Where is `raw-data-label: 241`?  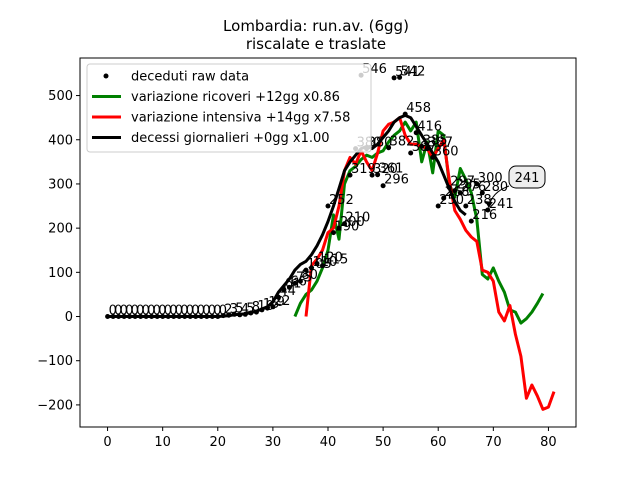
raw-data-label: 241 is located at coordinates (501, 204).